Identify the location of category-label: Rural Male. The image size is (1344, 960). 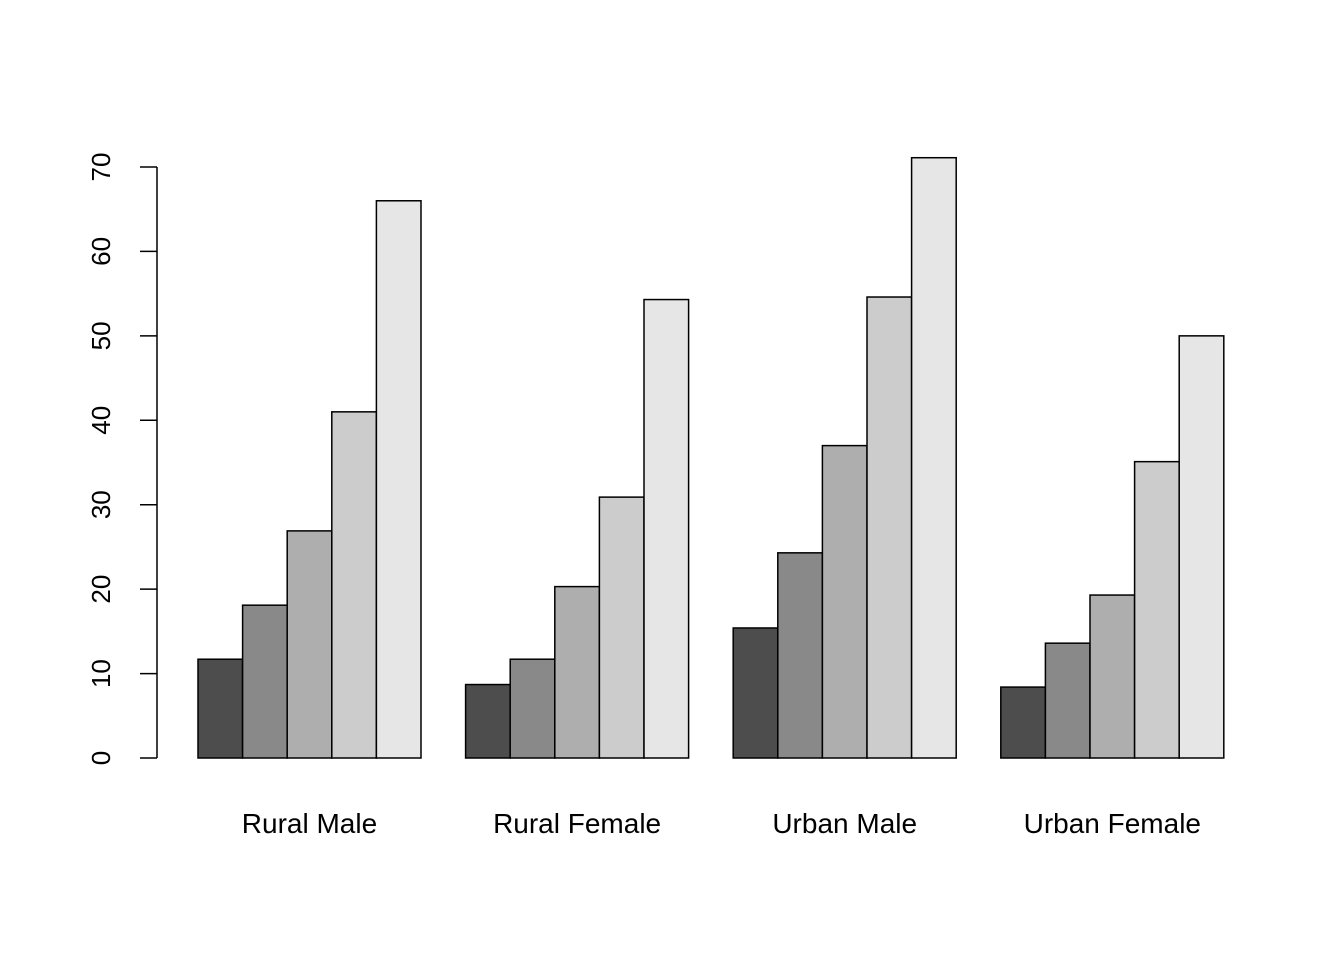
(309, 823).